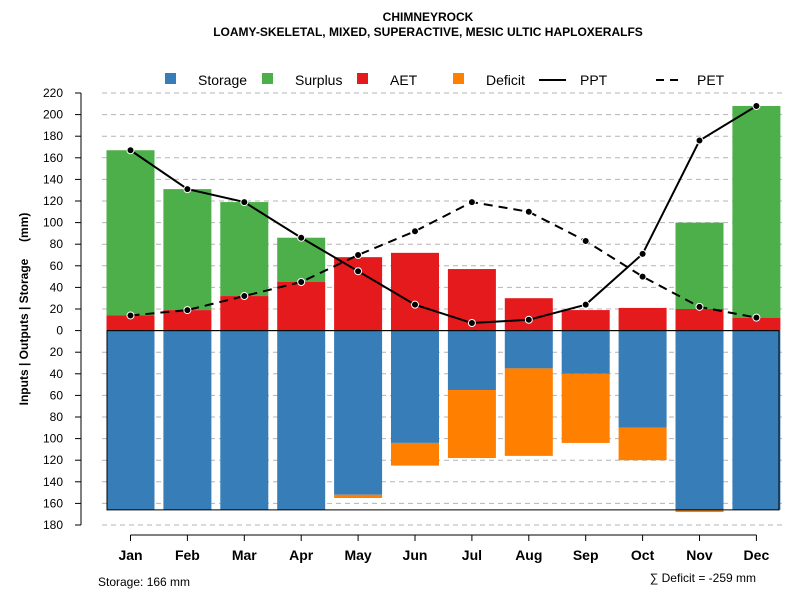 The width and height of the screenshot is (800, 605). Describe the element at coordinates (53, 93) in the screenshot. I see `y-tick-label: 220` at that location.